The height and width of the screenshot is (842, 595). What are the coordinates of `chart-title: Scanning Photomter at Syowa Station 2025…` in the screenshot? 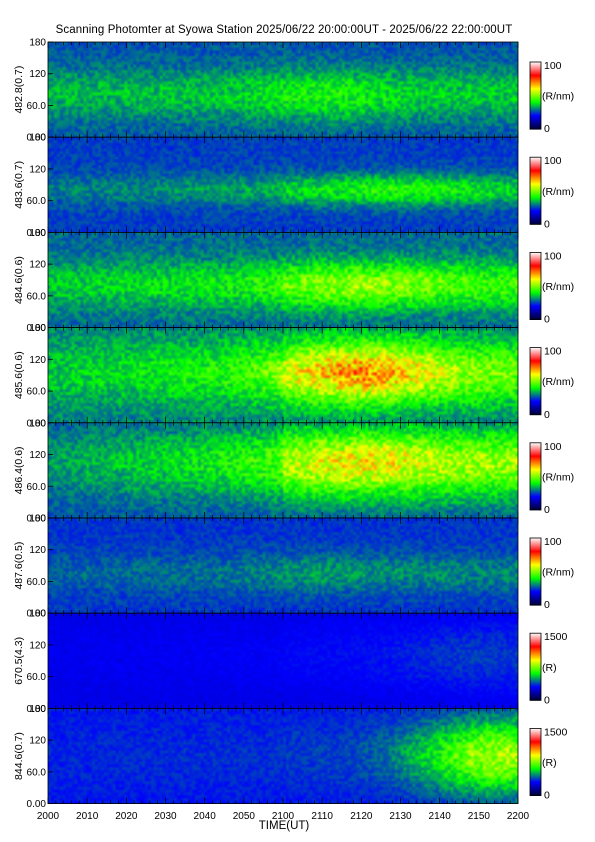 It's located at (284, 30).